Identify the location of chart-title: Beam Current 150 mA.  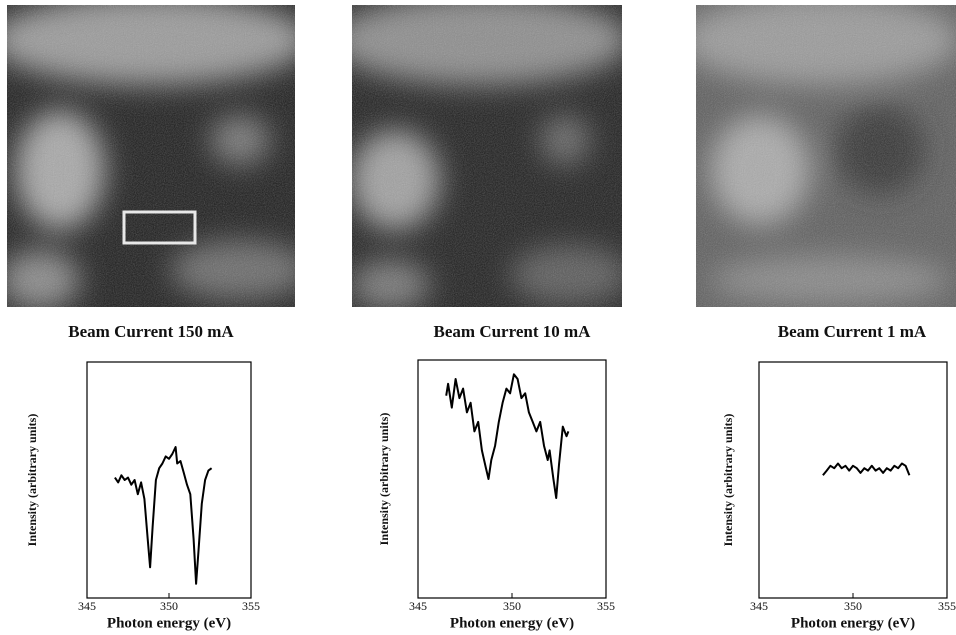
(151, 331).